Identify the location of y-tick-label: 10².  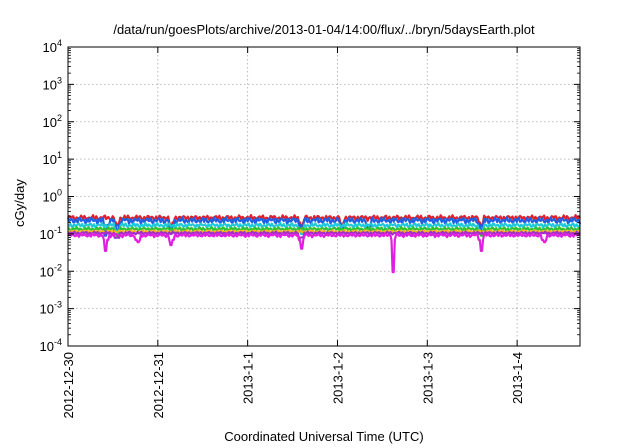
(52, 121).